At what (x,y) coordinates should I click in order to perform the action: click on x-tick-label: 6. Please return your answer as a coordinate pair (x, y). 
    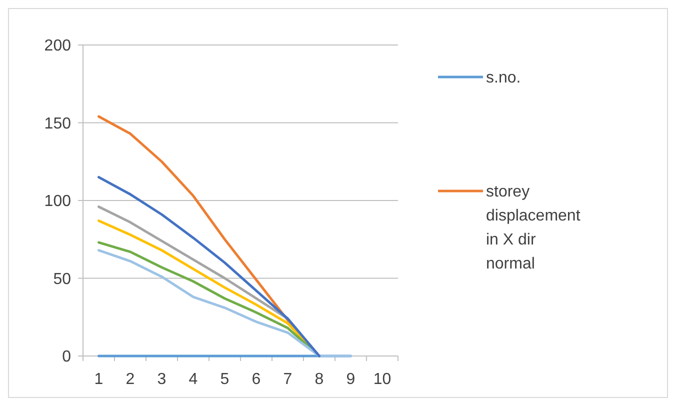
    Looking at the image, I should click on (256, 379).